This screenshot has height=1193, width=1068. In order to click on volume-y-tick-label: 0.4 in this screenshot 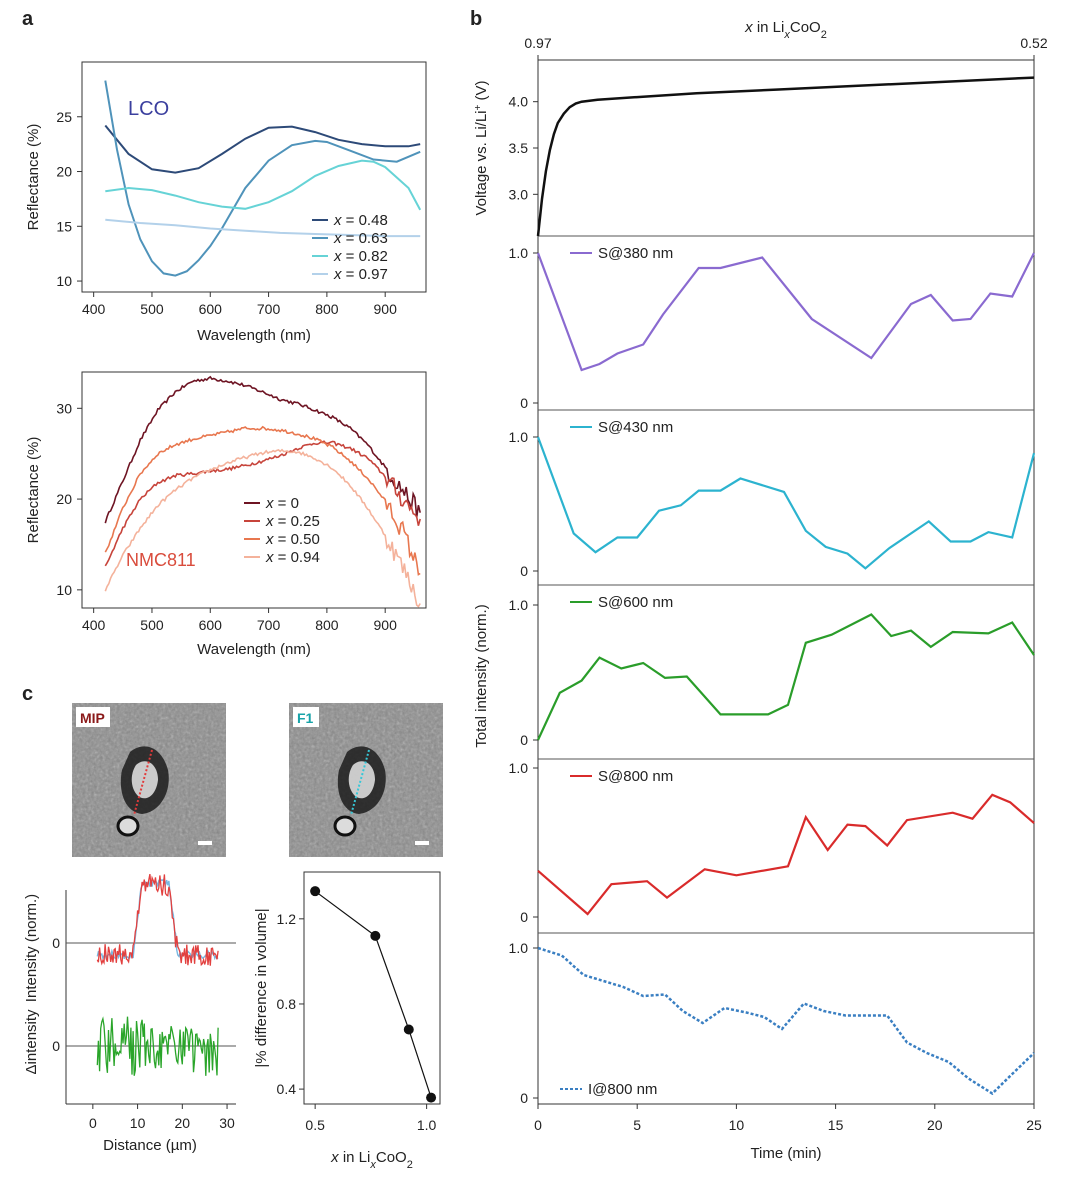, I will do `click(287, 1089)`.